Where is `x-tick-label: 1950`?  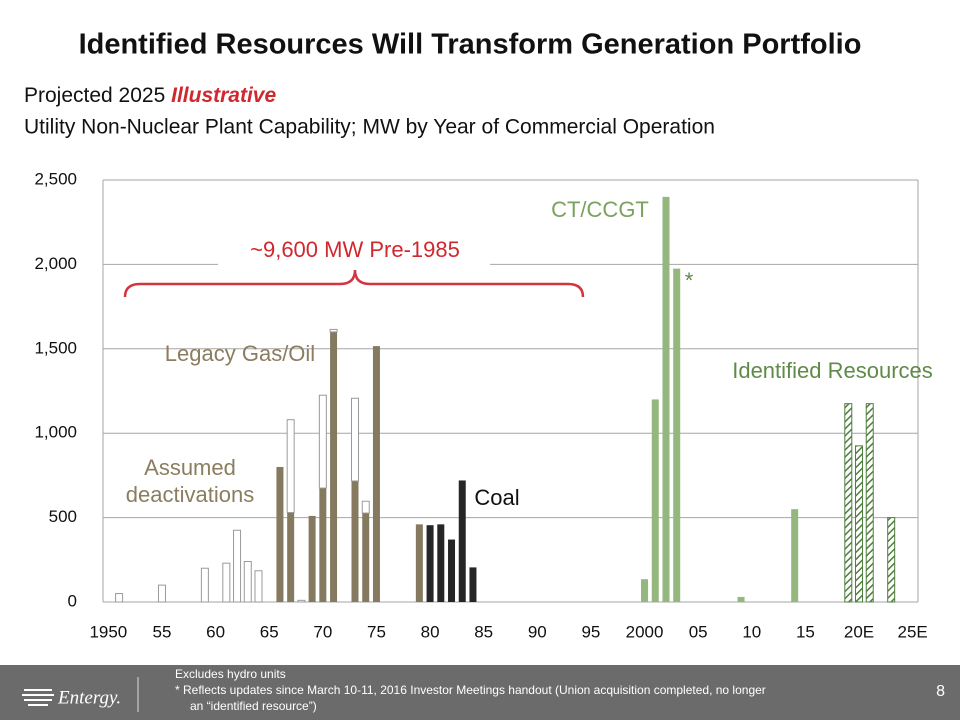 x-tick-label: 1950 is located at coordinates (108, 631).